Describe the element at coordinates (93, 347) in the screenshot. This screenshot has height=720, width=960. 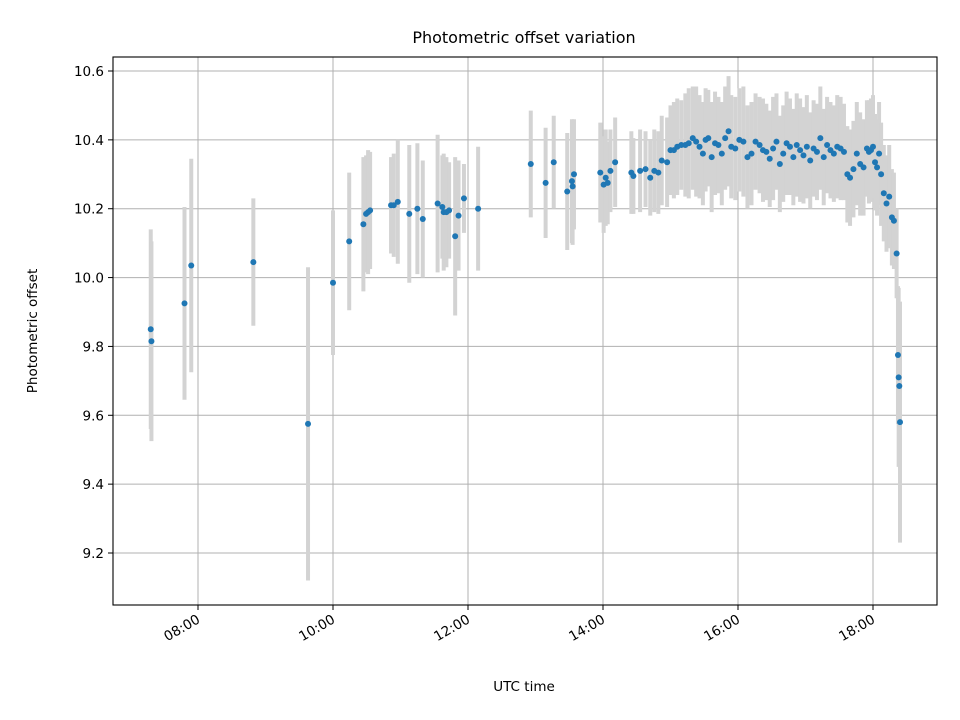
I see `y-tick-label: 9.8` at that location.